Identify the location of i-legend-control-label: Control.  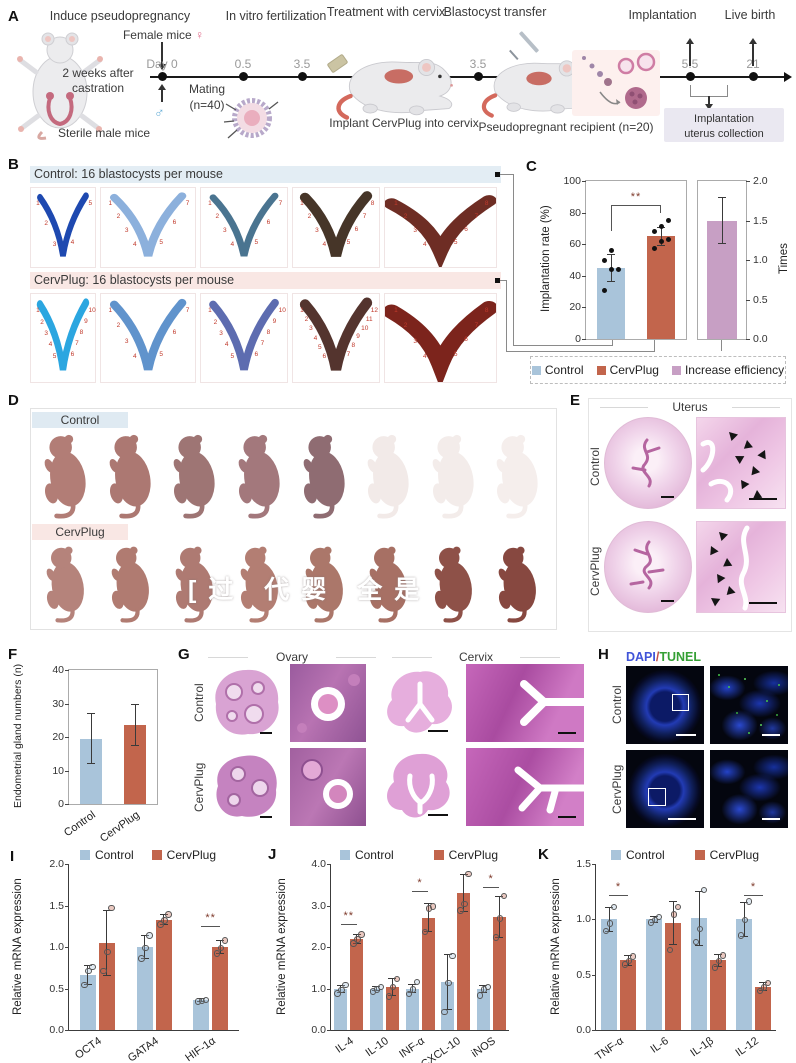
(114, 855).